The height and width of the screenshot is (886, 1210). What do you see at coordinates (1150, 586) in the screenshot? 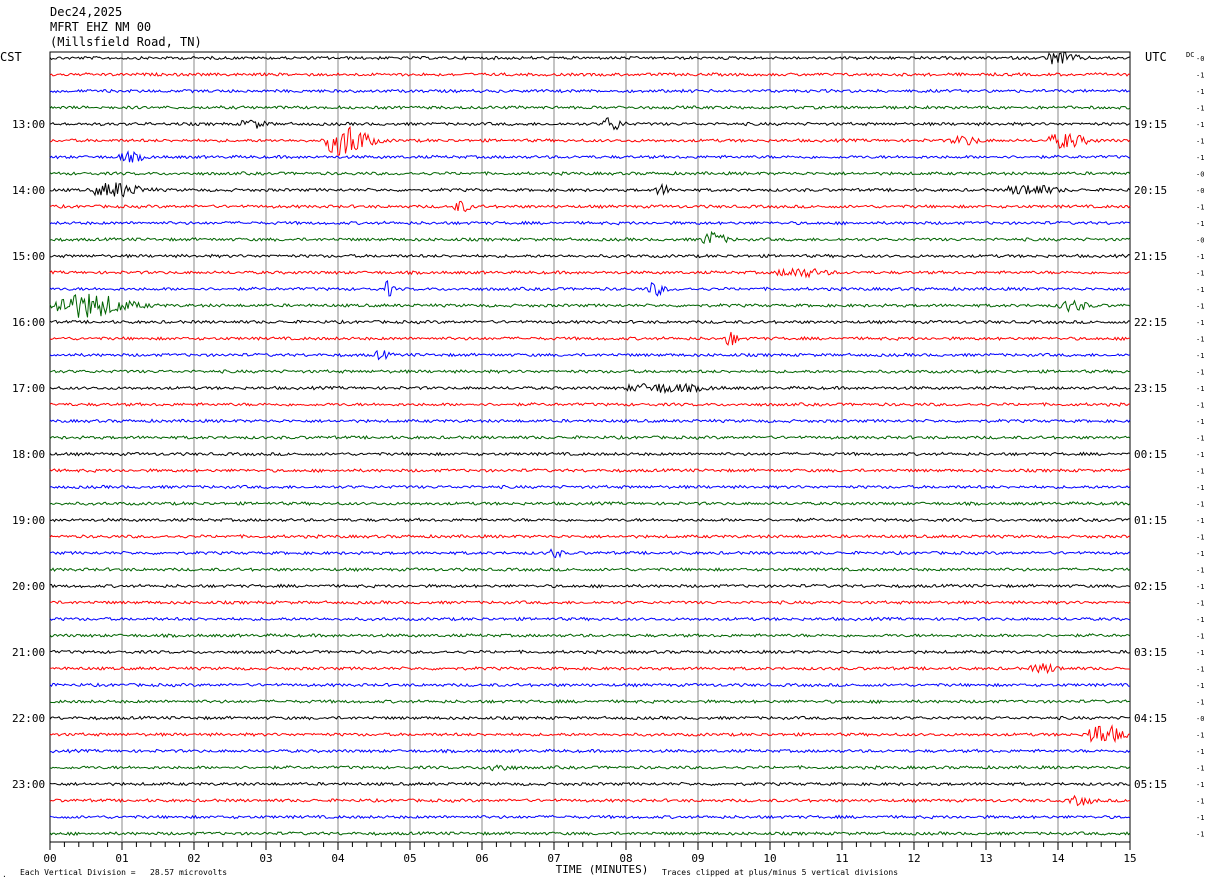
I see `right-hour-label: 02:15` at bounding box center [1150, 586].